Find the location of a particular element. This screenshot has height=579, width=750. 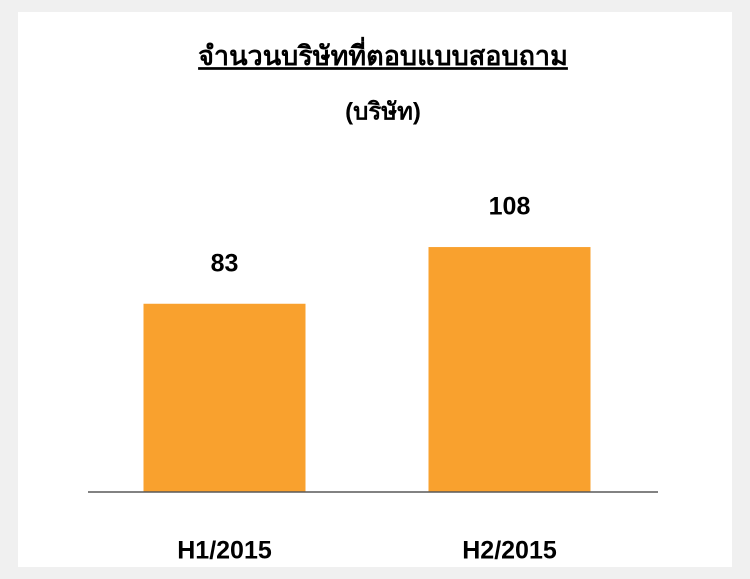

chart-title: จำนวนบริษัทที่ตอบแบบสอบถาม is located at coordinates (383, 53).